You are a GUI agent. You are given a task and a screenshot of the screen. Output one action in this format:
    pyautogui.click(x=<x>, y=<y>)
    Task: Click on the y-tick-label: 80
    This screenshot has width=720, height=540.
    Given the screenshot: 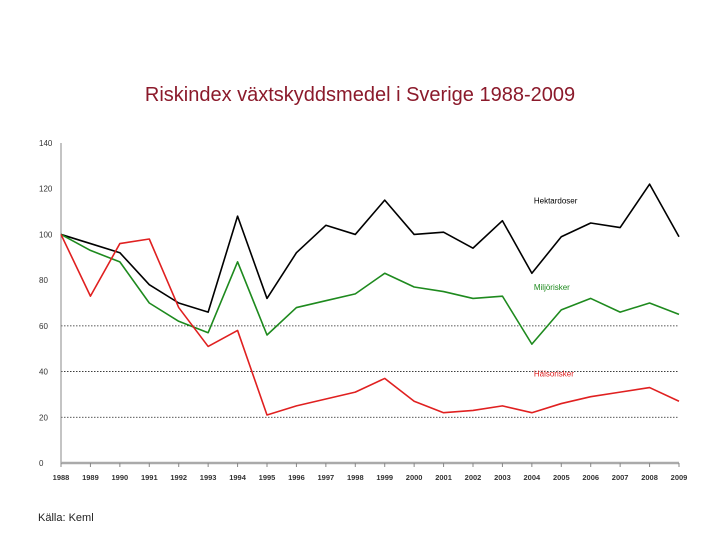 What is the action you would take?
    pyautogui.click(x=43, y=280)
    